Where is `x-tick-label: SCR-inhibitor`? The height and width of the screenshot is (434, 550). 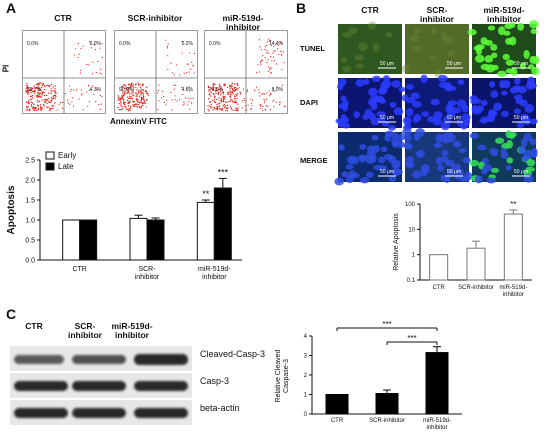
x-tick-label: SCR-inhibitor is located at coordinates (476, 288).